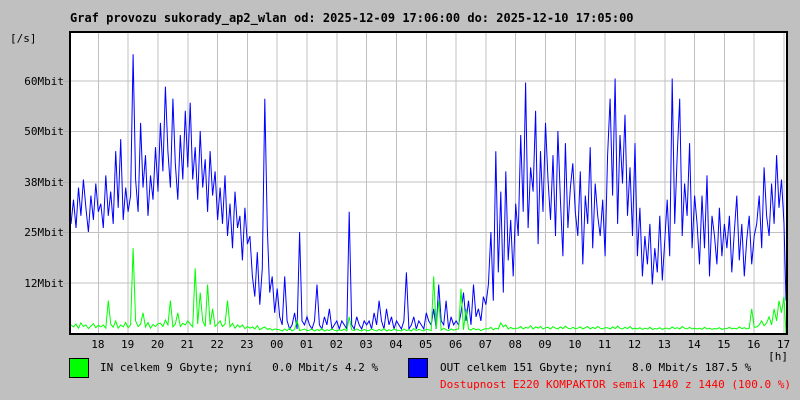 The height and width of the screenshot is (400, 800). Describe the element at coordinates (575, 344) in the screenshot. I see `x-axis-hour-label: 10` at that location.